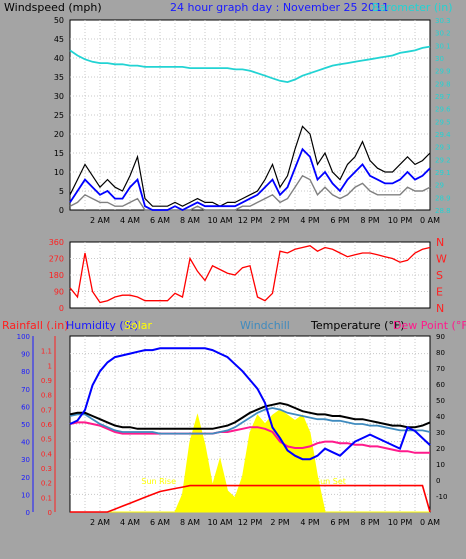  What do you see at coordinates (443, 160) in the screenshot?
I see `barometer-tick-label: 29.2` at bounding box center [443, 160].